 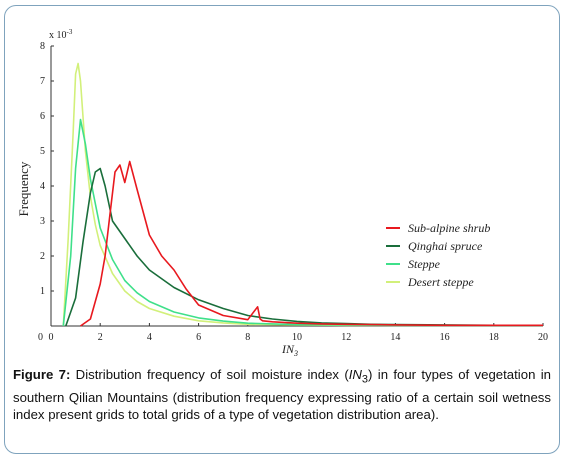 What do you see at coordinates (365, 379) in the screenshot?
I see `caption-term-sub: 3` at bounding box center [365, 379].